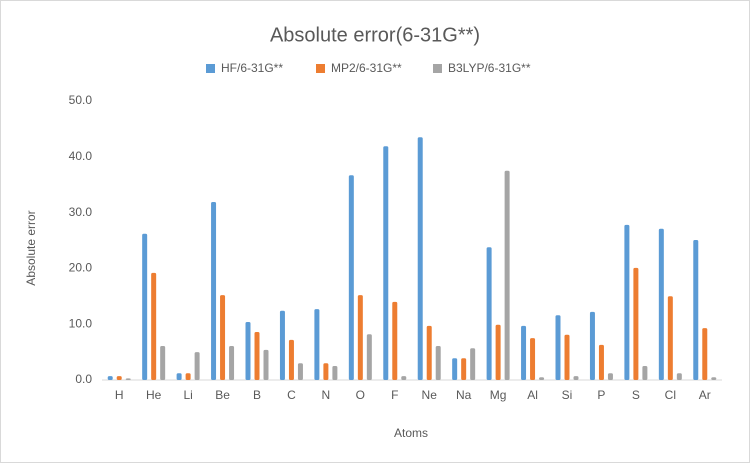  I want to click on x-tick-label: S, so click(636, 395).